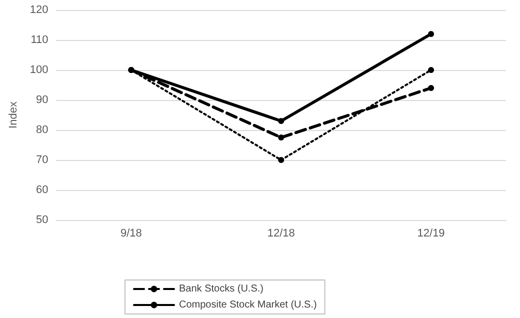 The height and width of the screenshot is (318, 520). Describe the element at coordinates (431, 234) in the screenshot. I see `x-tick-label: 12/19` at that location.